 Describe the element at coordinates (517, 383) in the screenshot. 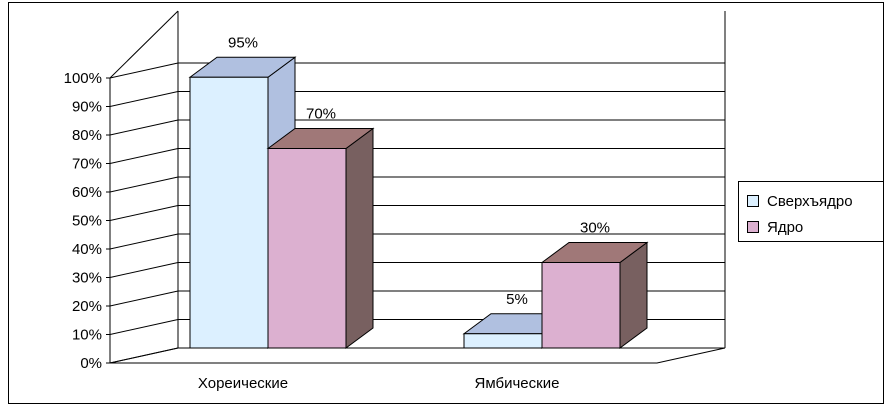

I see `x-category-label: Ямбические` at that location.